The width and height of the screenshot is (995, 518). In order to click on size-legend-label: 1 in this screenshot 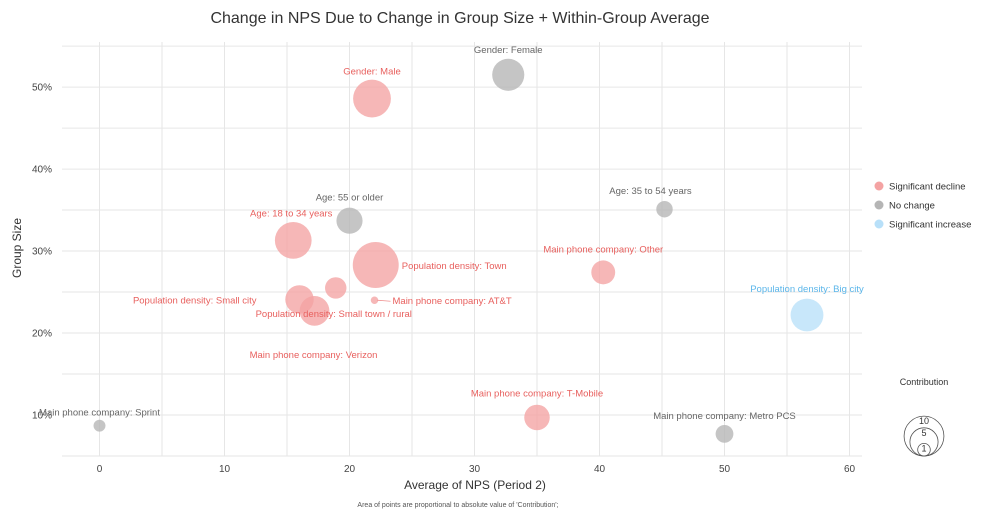, I will do `click(923, 448)`.